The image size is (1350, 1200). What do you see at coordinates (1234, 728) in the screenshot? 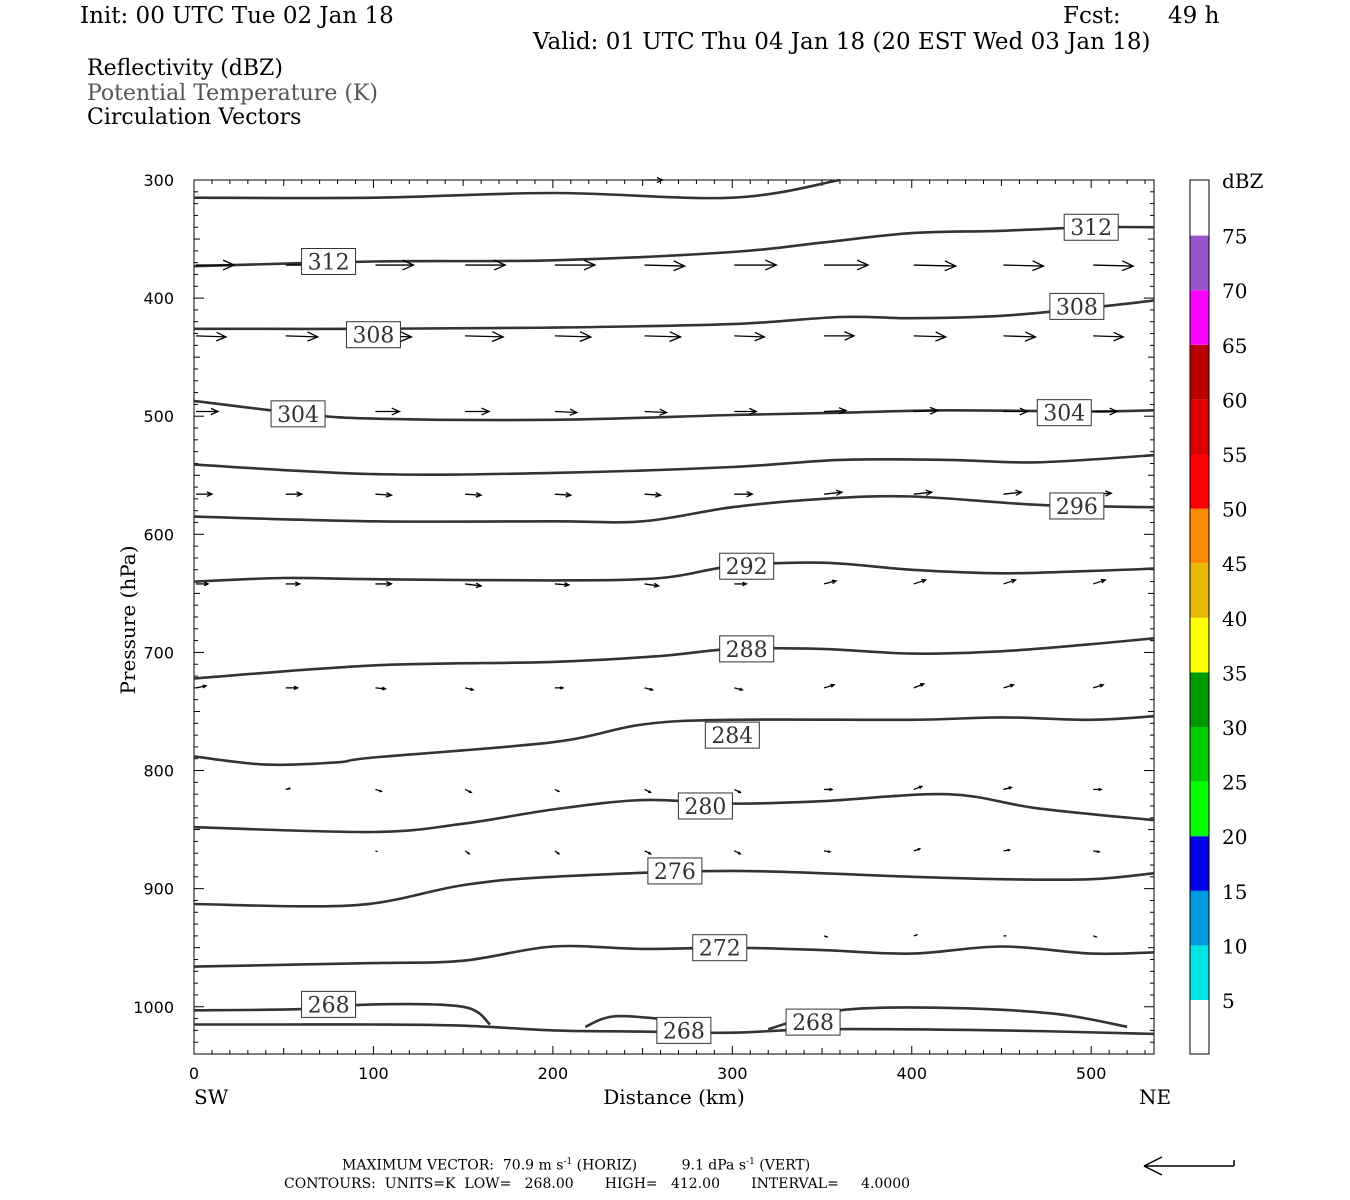
I see `colorbar-level: 30` at bounding box center [1234, 728].